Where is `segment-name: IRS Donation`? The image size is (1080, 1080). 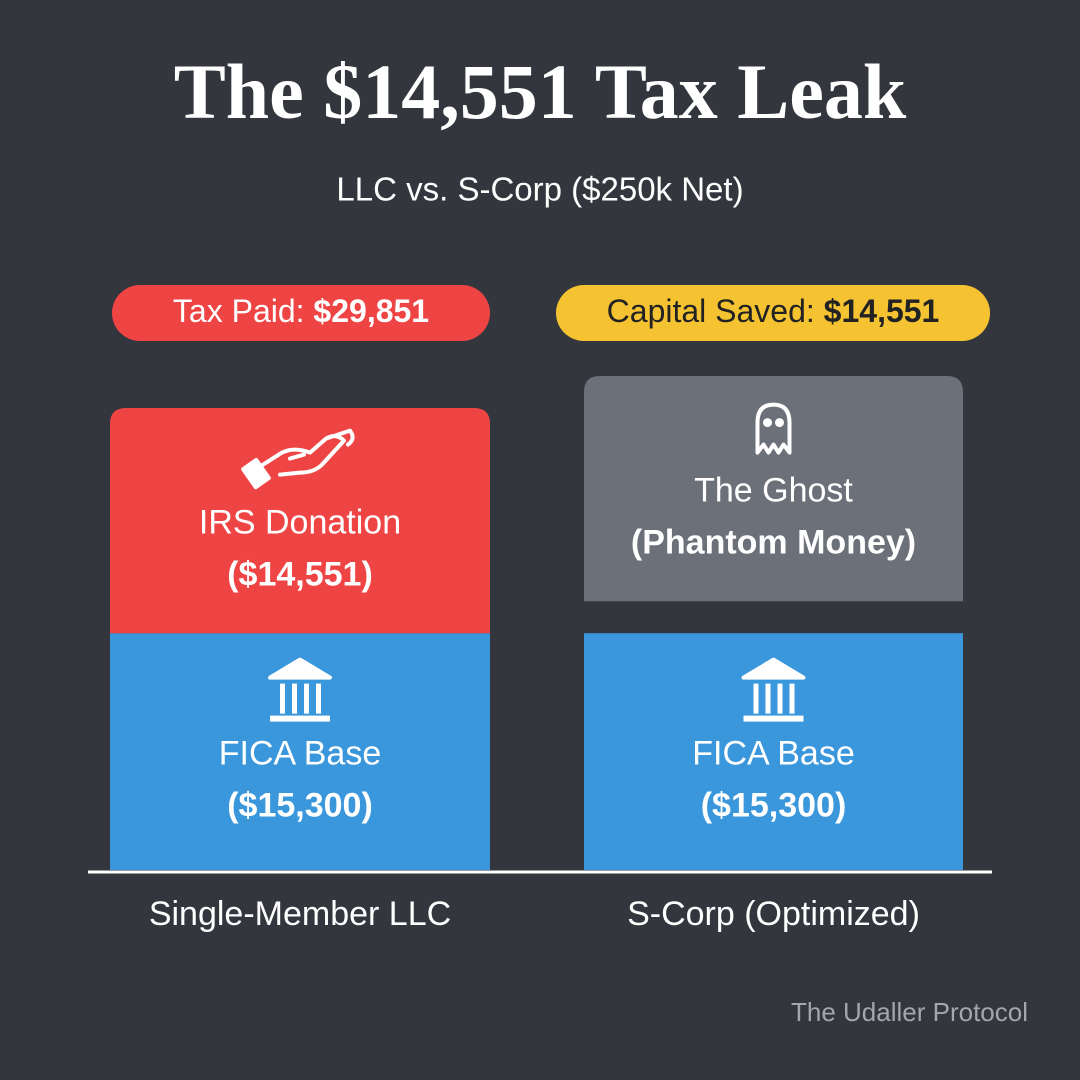
segment-name: IRS Donation is located at coordinates (300, 523).